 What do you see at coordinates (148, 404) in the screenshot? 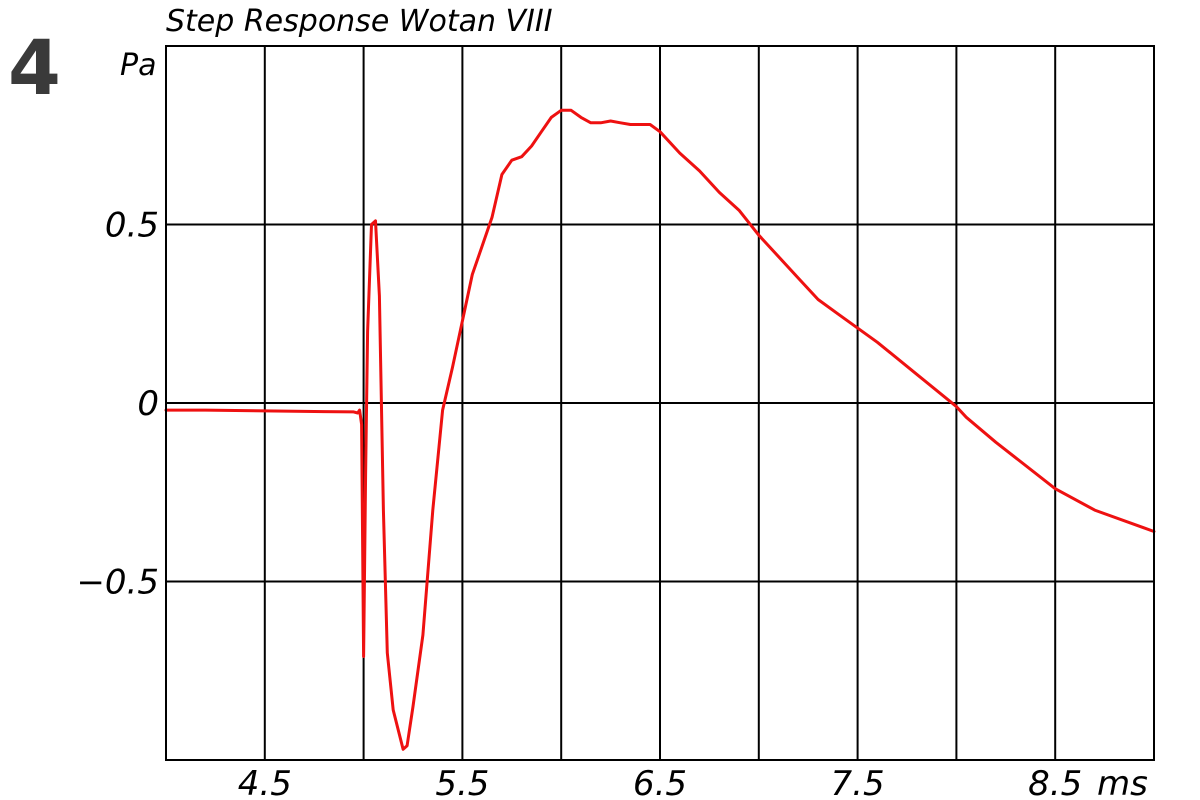
I see `y-tick-label: 0` at bounding box center [148, 404].